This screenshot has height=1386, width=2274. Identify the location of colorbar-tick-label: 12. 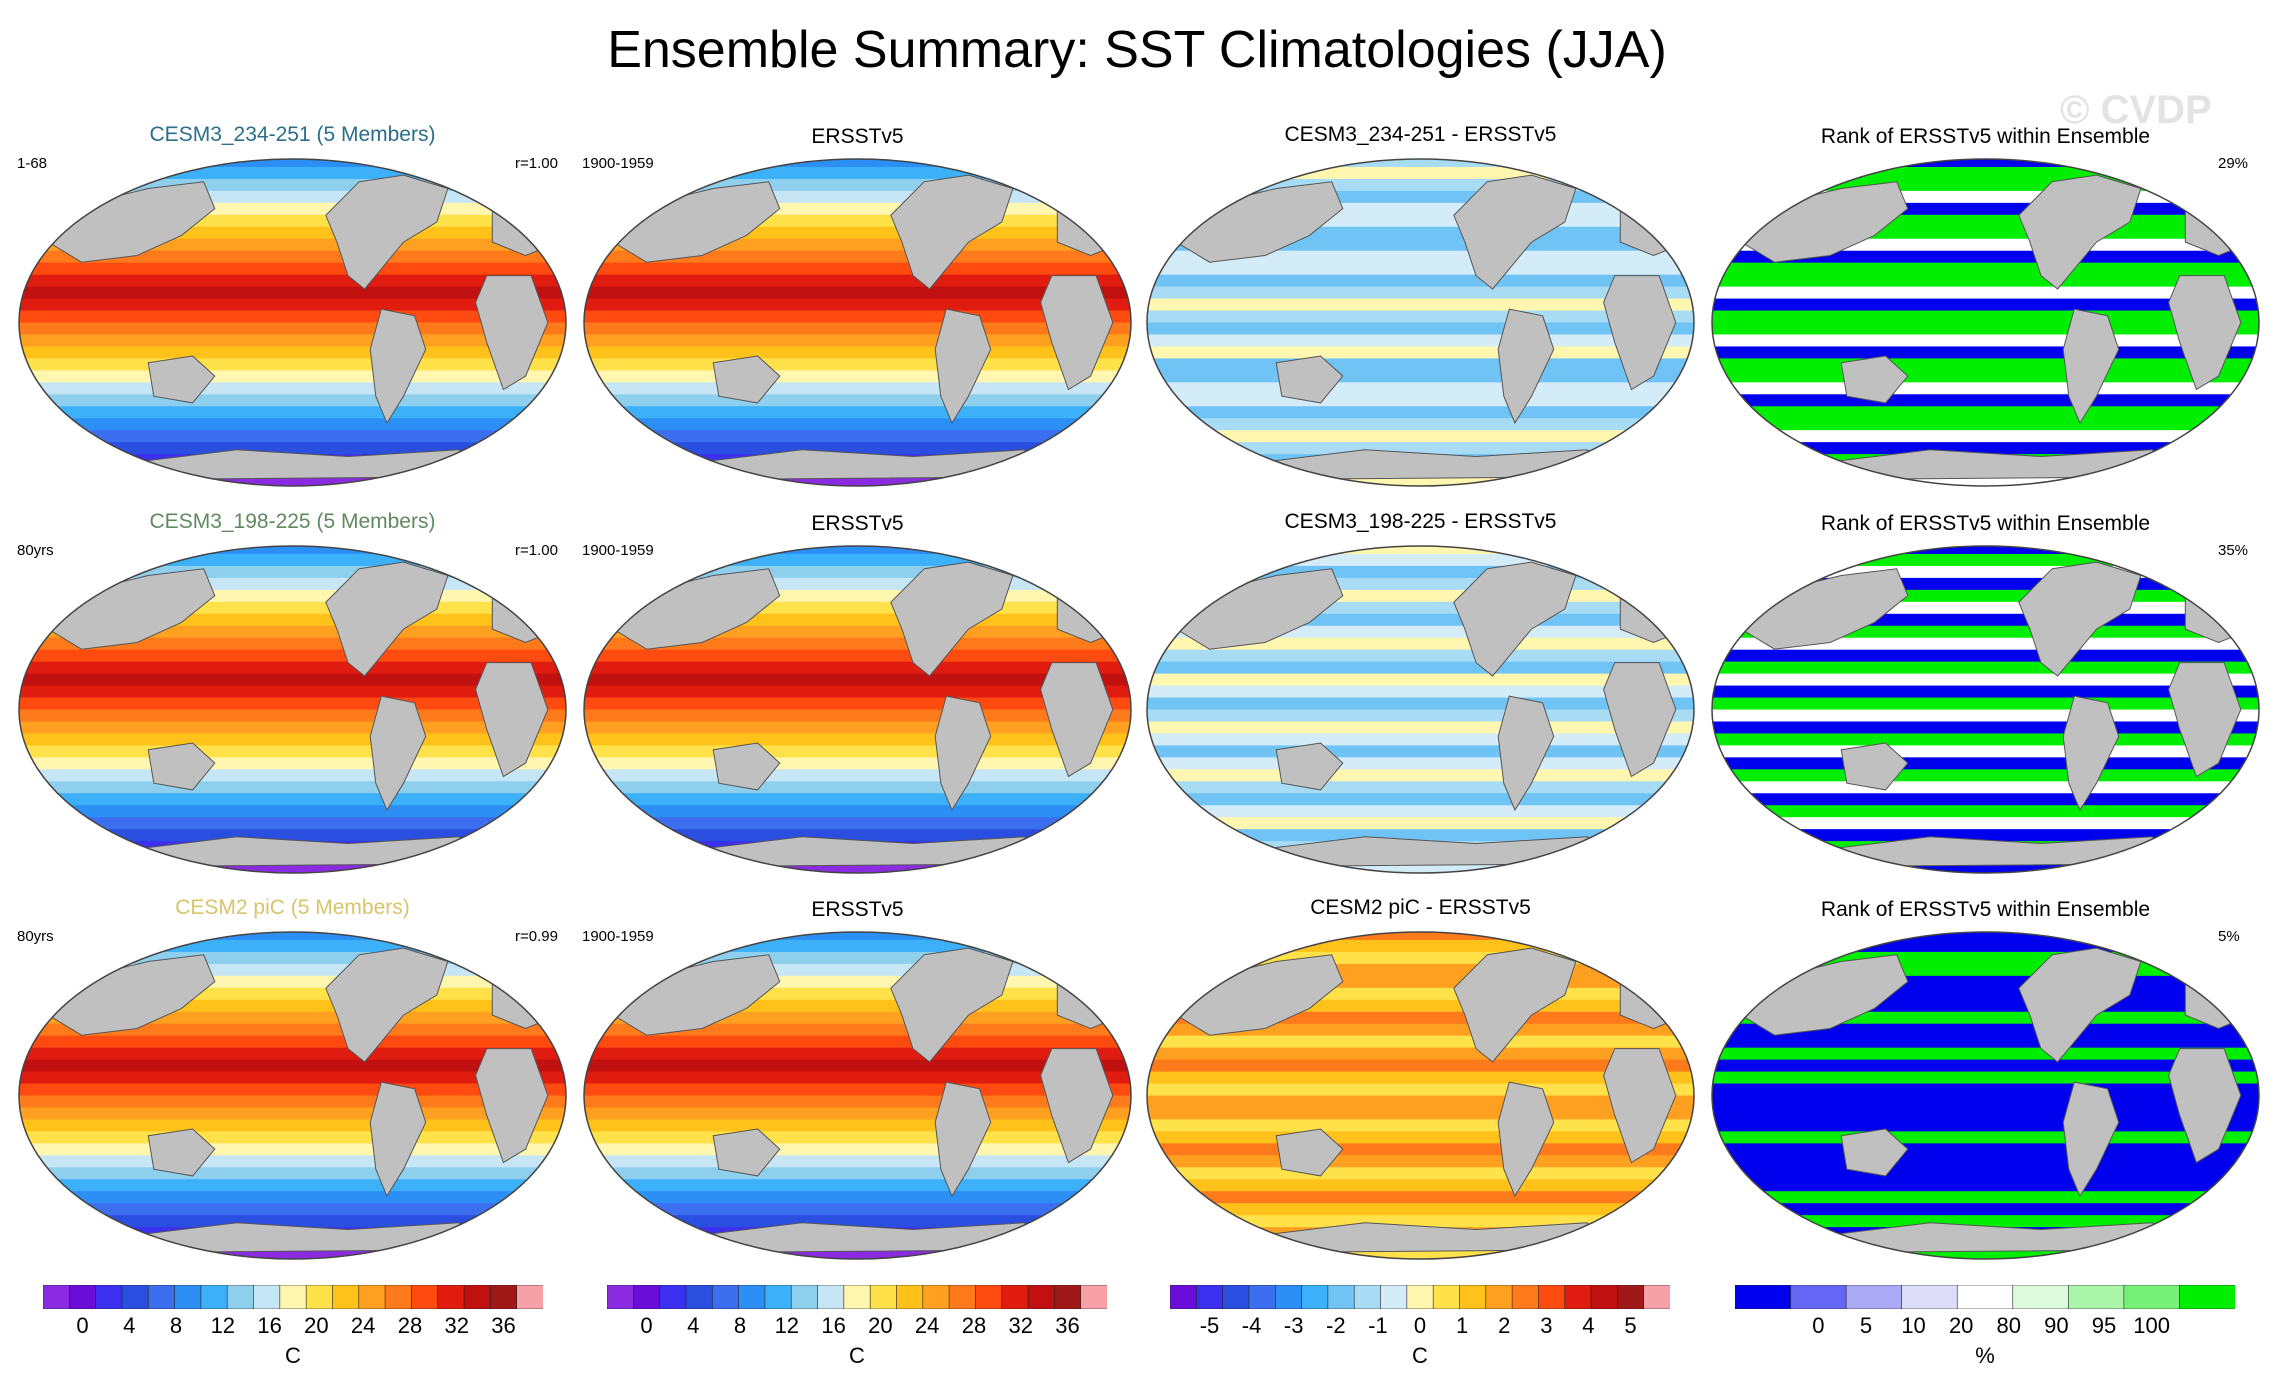
(787, 1325).